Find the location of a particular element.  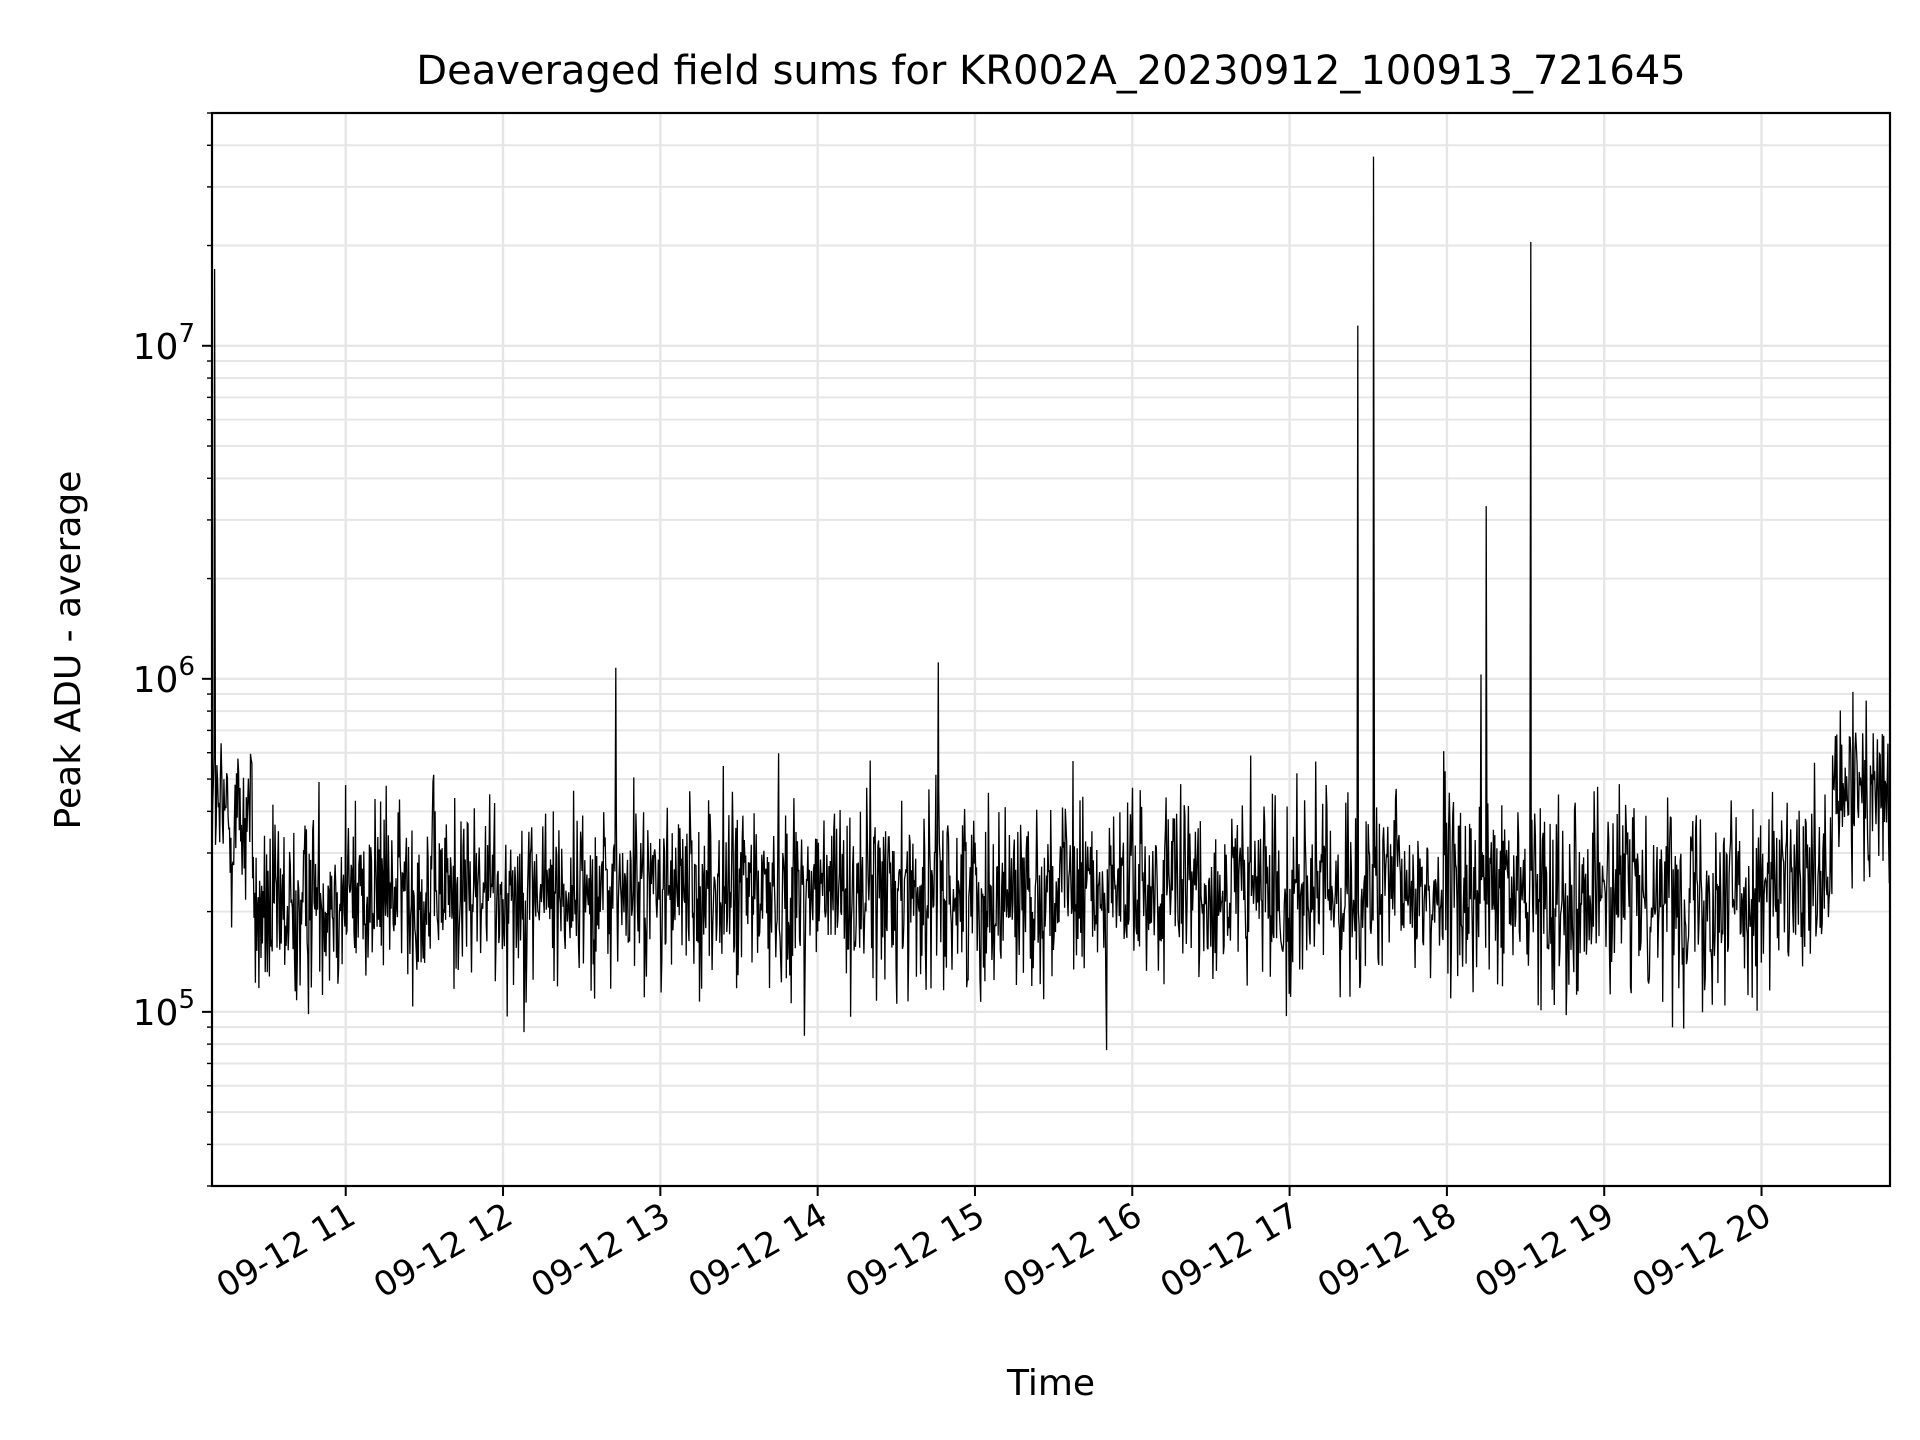

x-axis-label: Time is located at coordinates (1050, 1383).